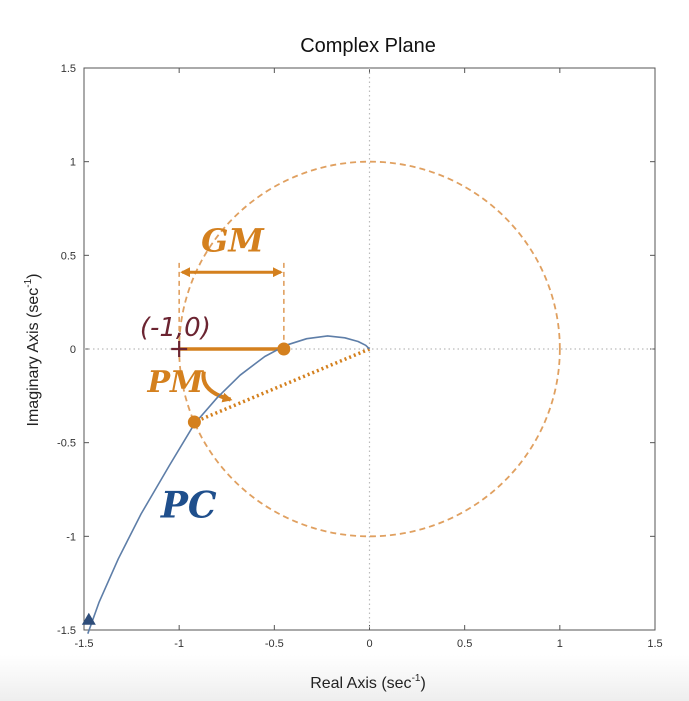 This screenshot has width=689, height=701. I want to click on y-tick-label: -0.5, so click(66, 444).